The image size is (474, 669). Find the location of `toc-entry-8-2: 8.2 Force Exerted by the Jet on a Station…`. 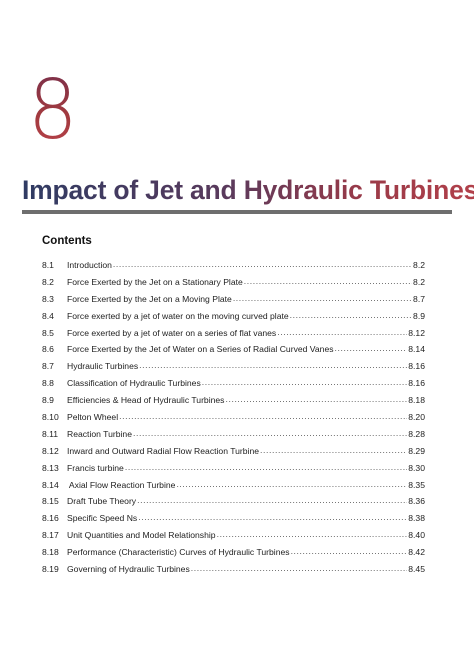

toc-entry-8-2: 8.2 Force Exerted by the Jet on a Station… is located at coordinates (233, 282).